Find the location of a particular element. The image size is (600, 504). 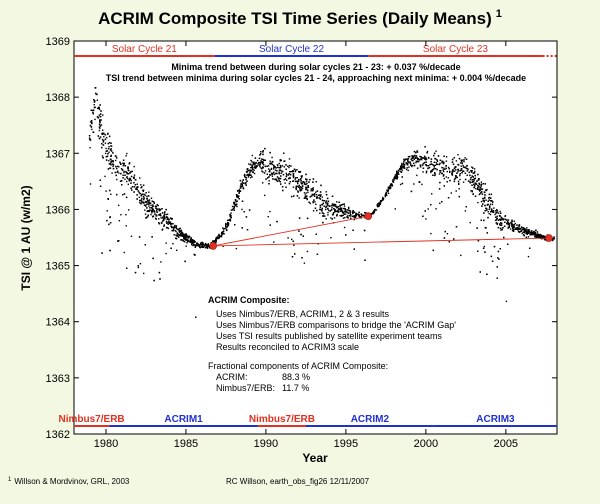

composite-item: Uses Nimbus7/ERB, ACRIM1, 2 & 3 results is located at coordinates (303, 314).